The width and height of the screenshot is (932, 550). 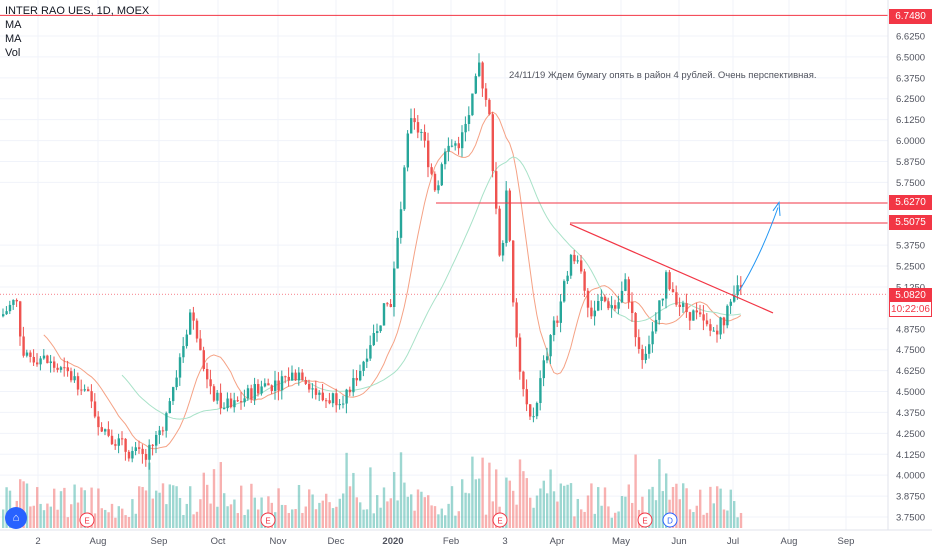 What do you see at coordinates (500, 520) in the screenshot?
I see `earnings-marker` at bounding box center [500, 520].